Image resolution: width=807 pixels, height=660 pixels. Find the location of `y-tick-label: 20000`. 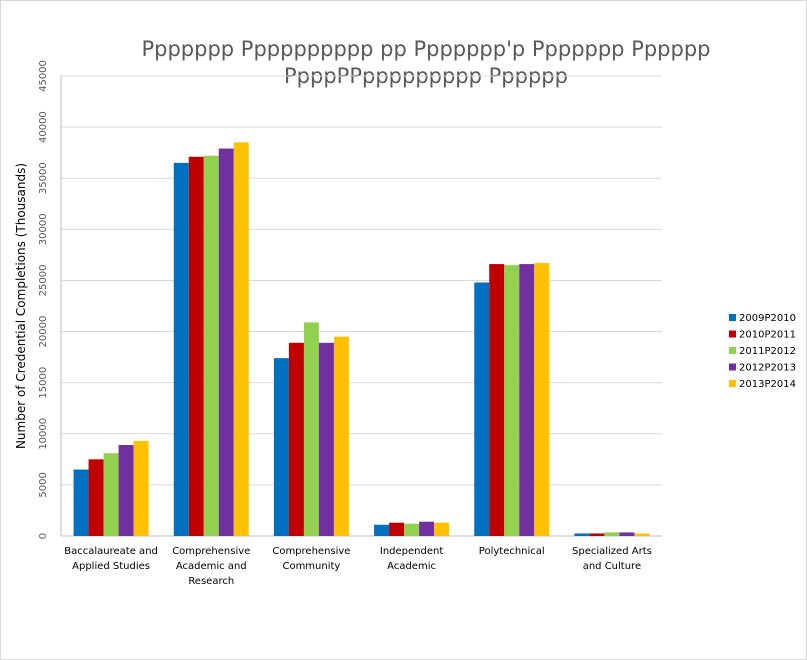

y-tick-label: 20000 is located at coordinates (43, 332).